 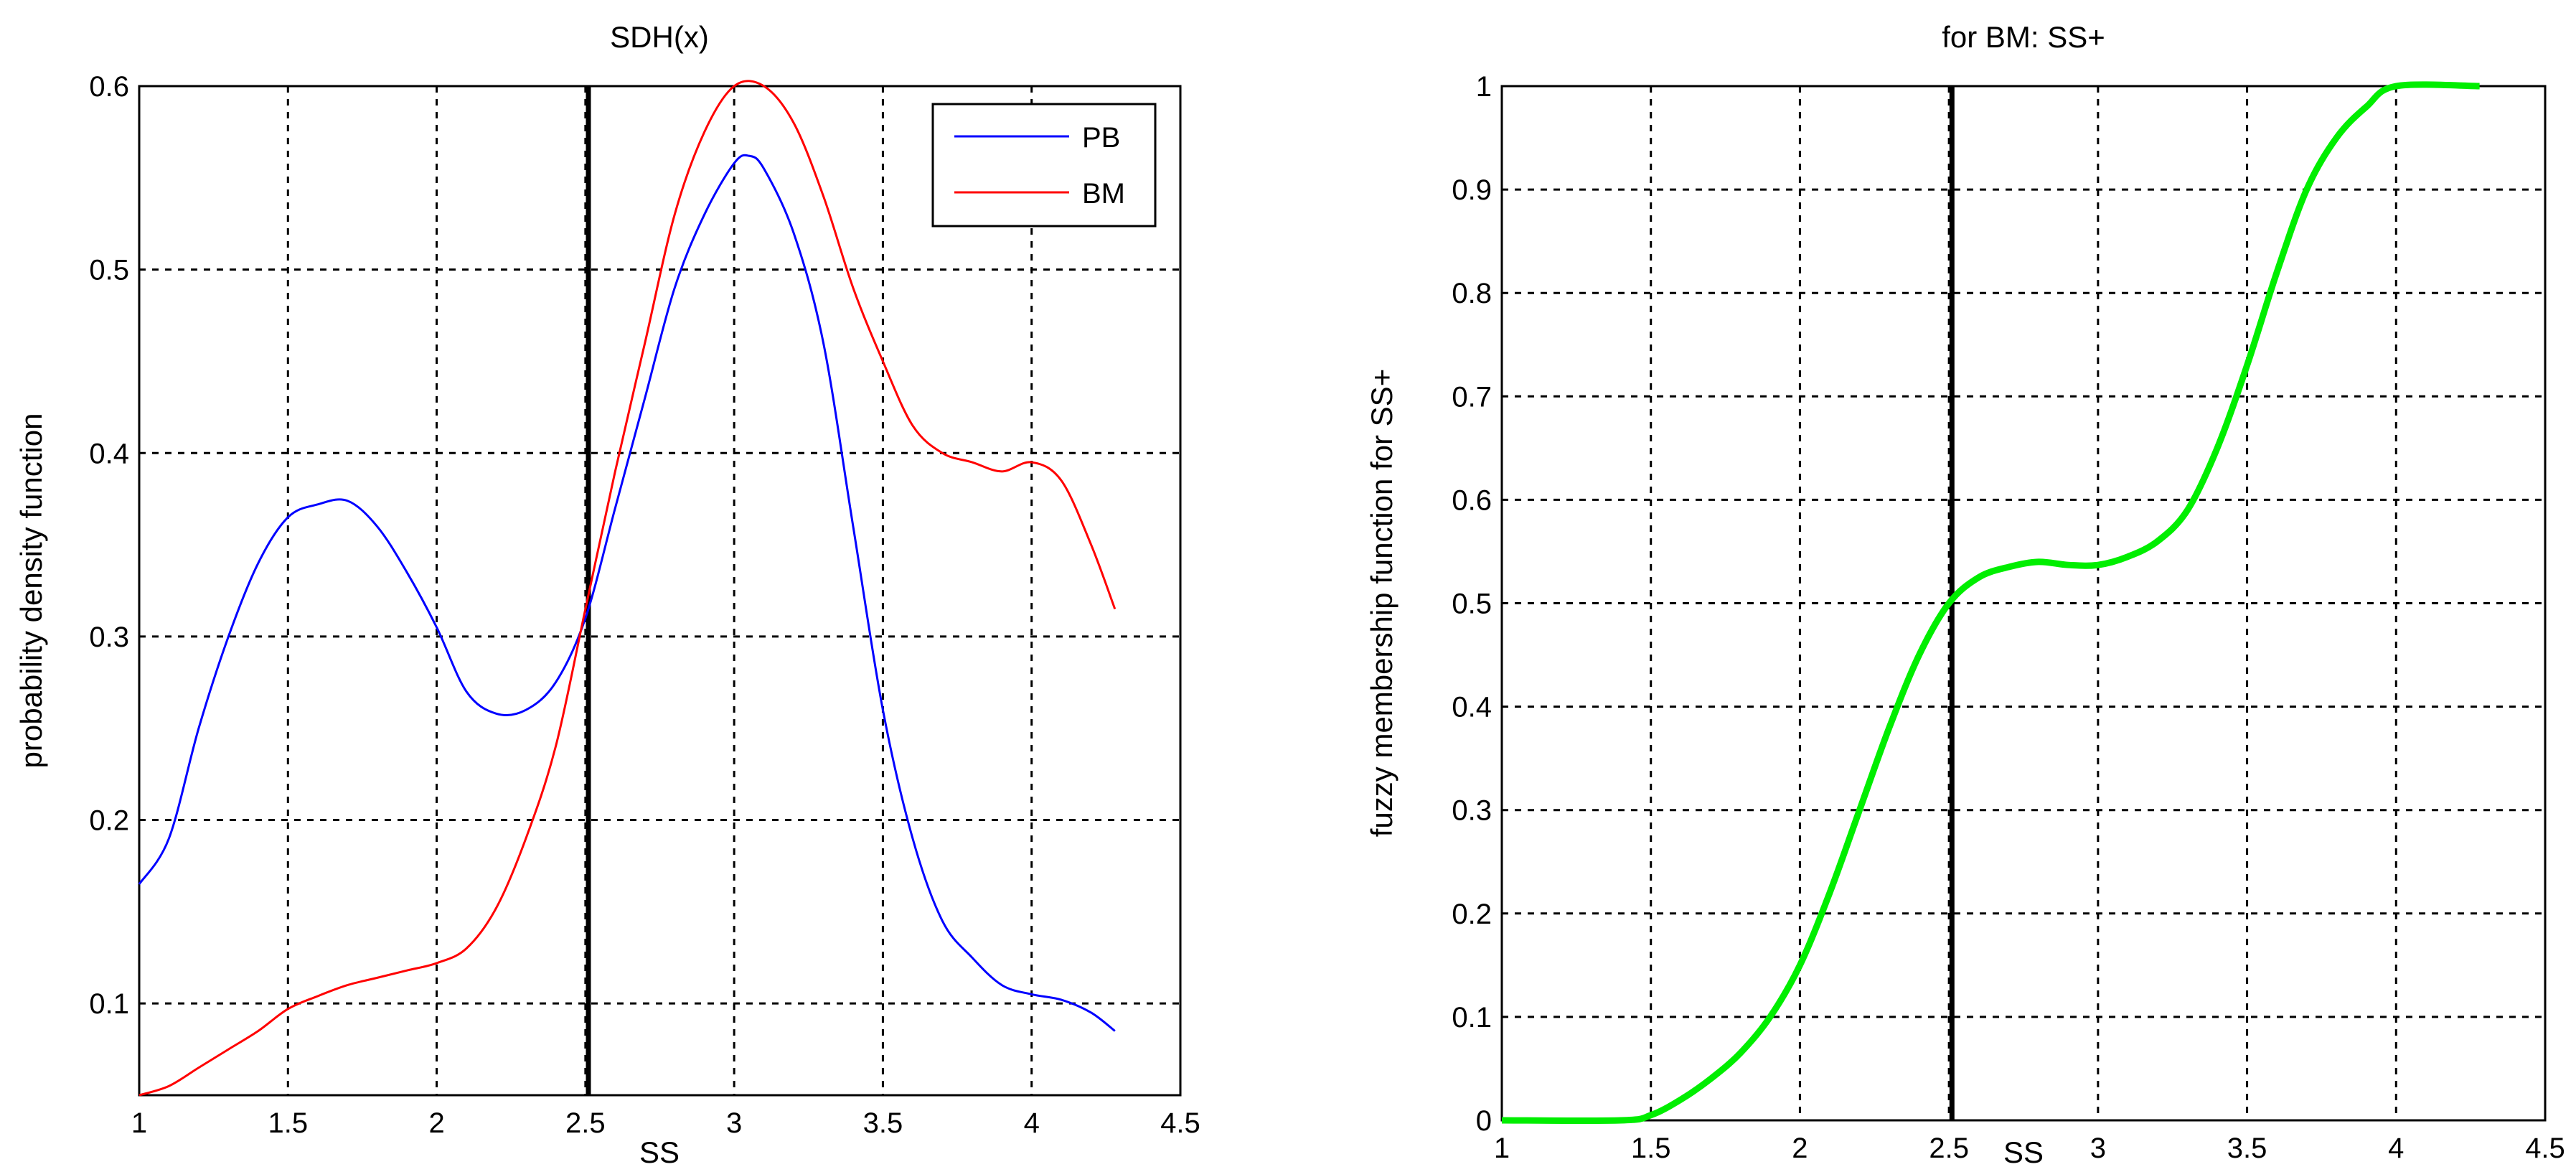 What do you see at coordinates (1484, 87) in the screenshot?
I see `y-tick-label: 1` at bounding box center [1484, 87].